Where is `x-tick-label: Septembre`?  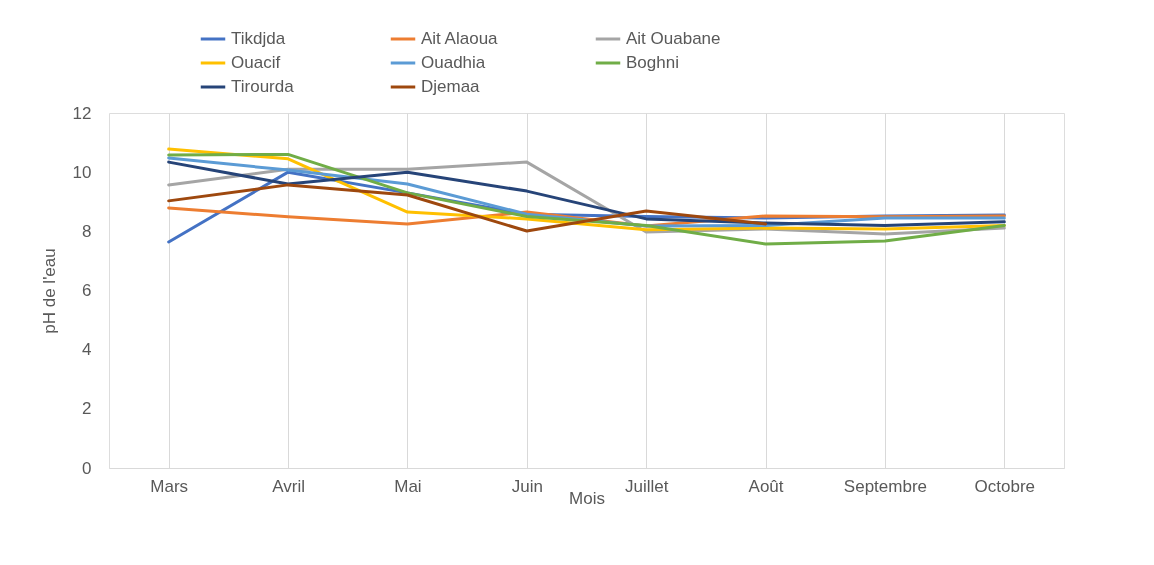 x-tick-label: Septembre is located at coordinates (885, 486).